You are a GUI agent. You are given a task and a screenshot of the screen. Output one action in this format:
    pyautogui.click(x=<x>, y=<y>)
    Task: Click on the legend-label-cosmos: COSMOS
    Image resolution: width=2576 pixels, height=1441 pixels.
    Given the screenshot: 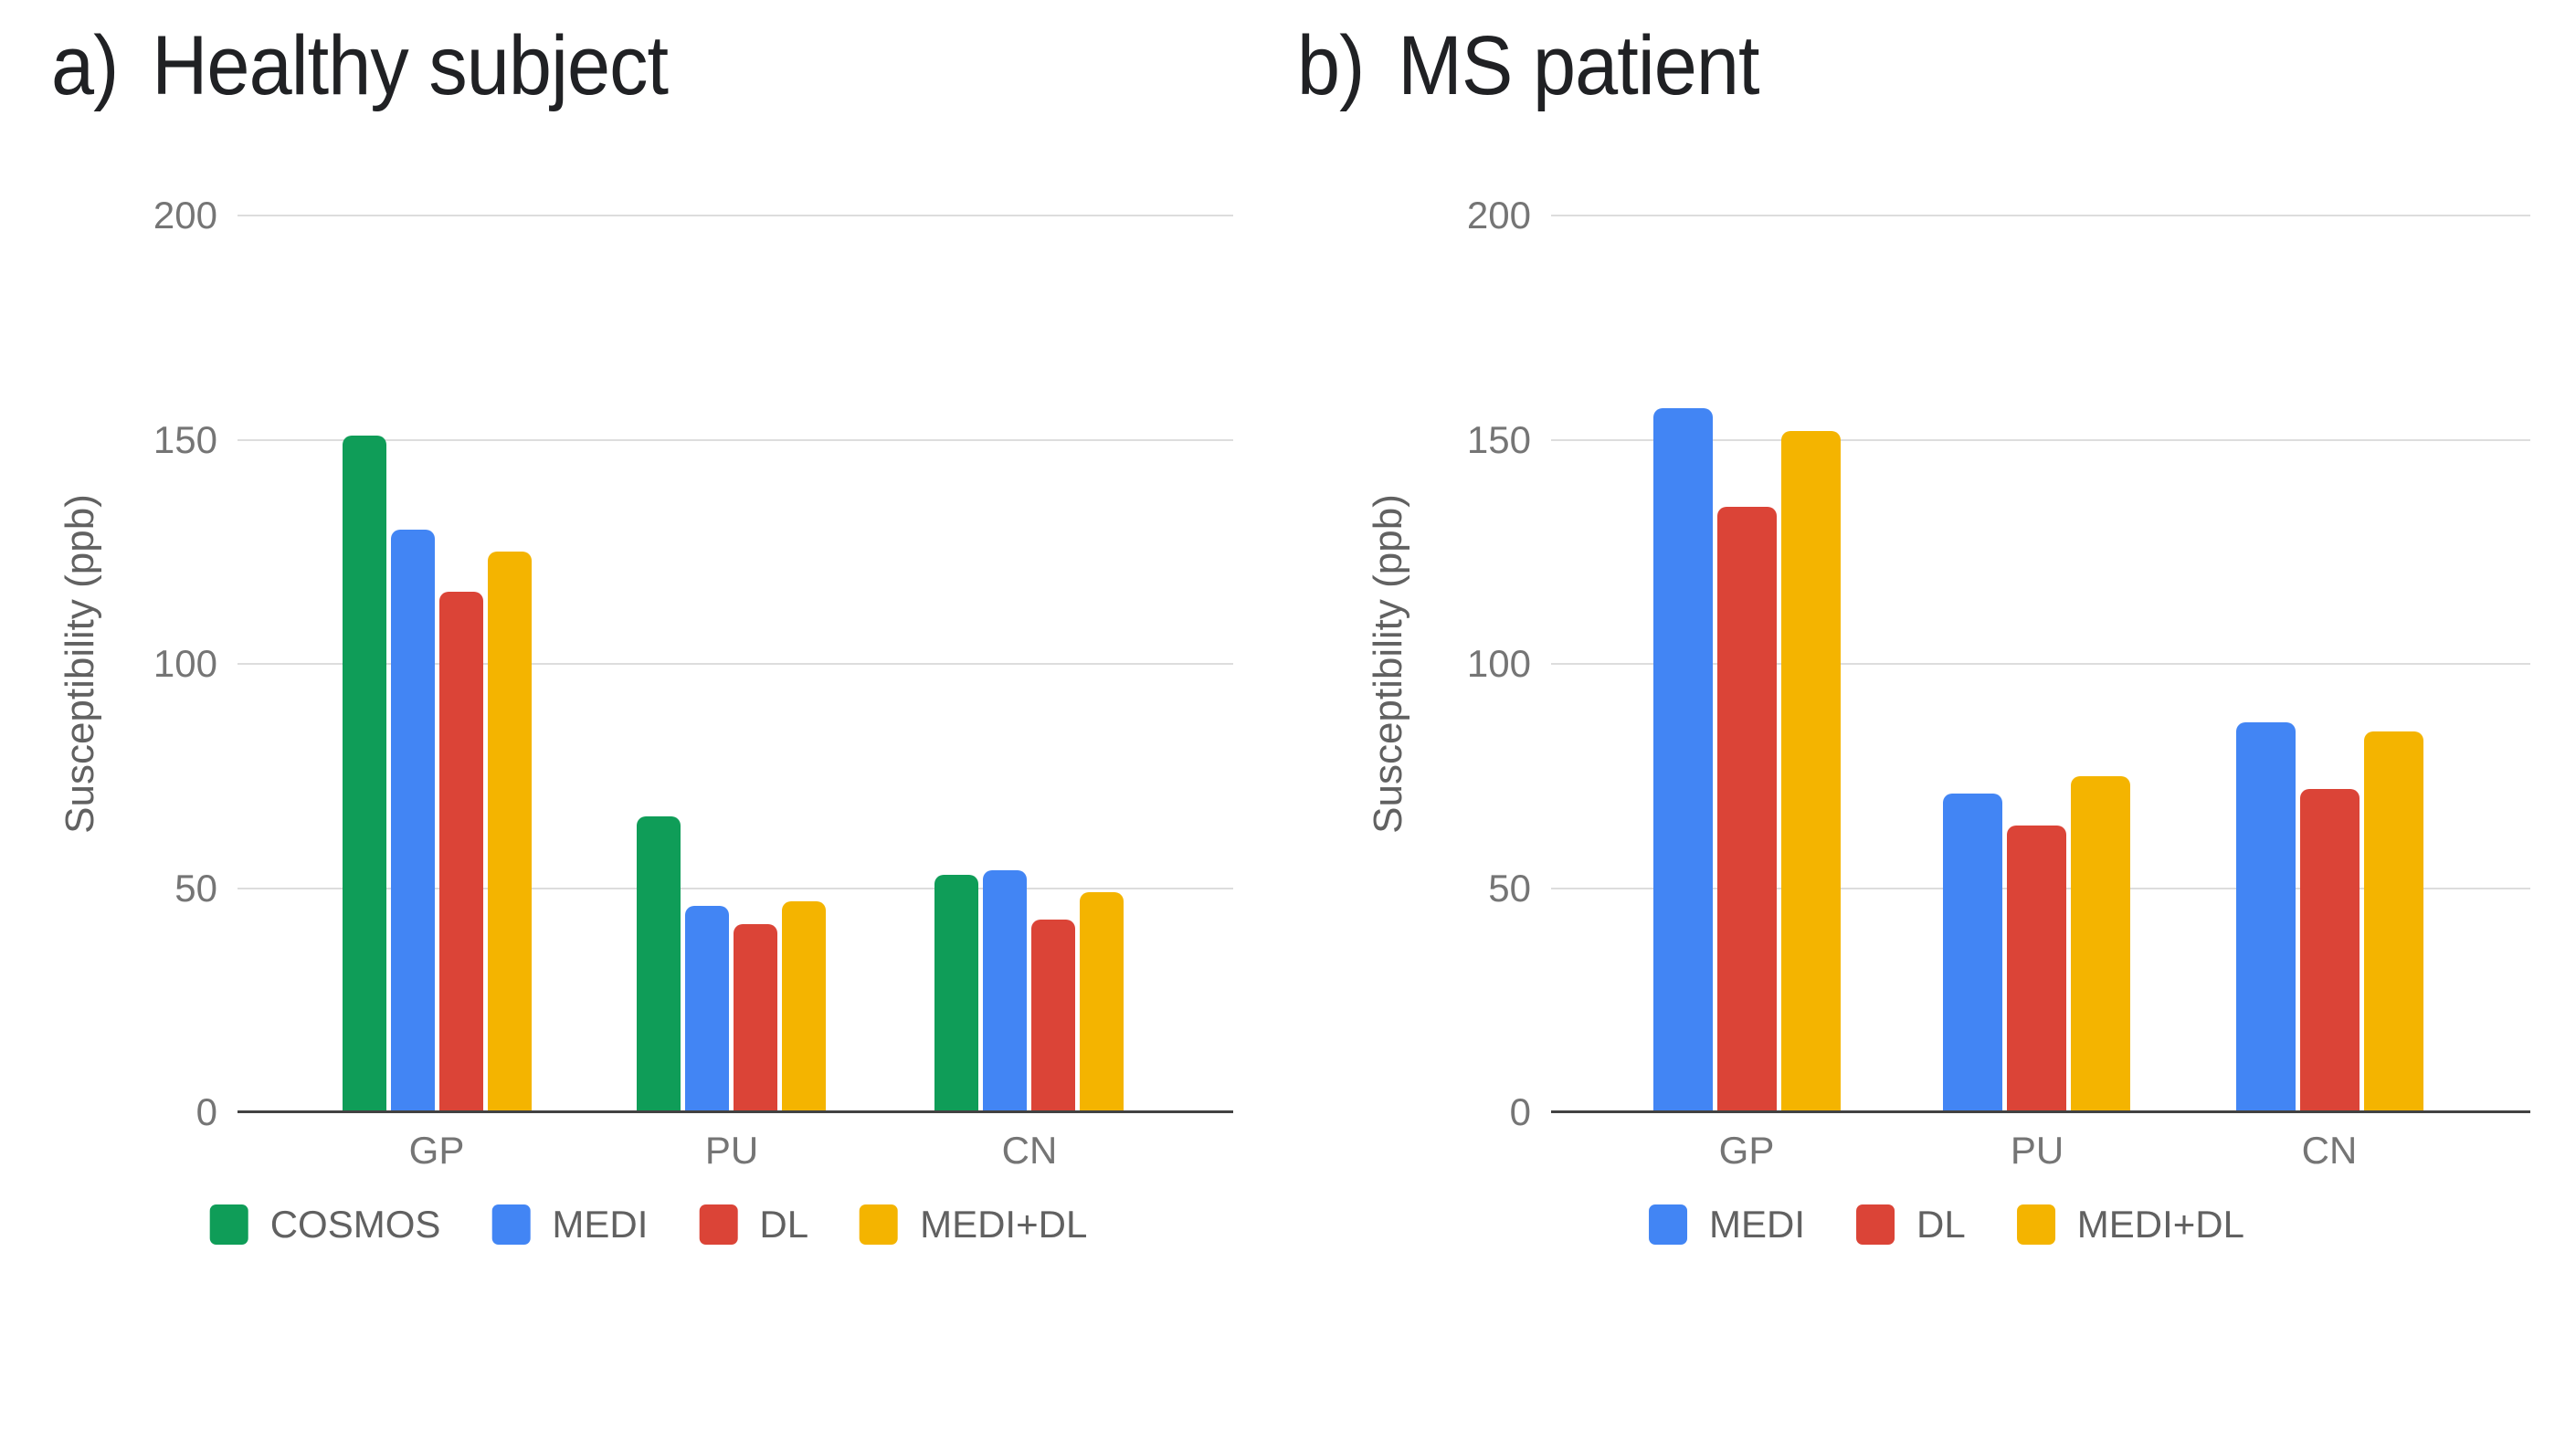 What is the action you would take?
    pyautogui.click(x=355, y=1224)
    